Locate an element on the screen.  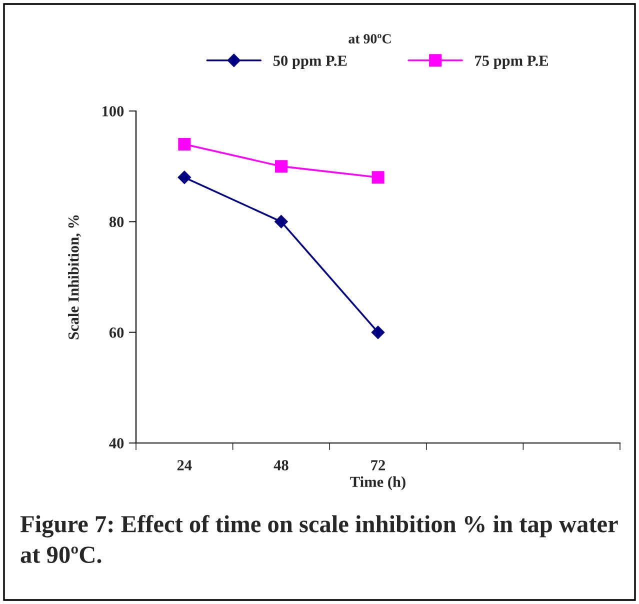
legend-label: 50 ppm P.E is located at coordinates (310, 62).